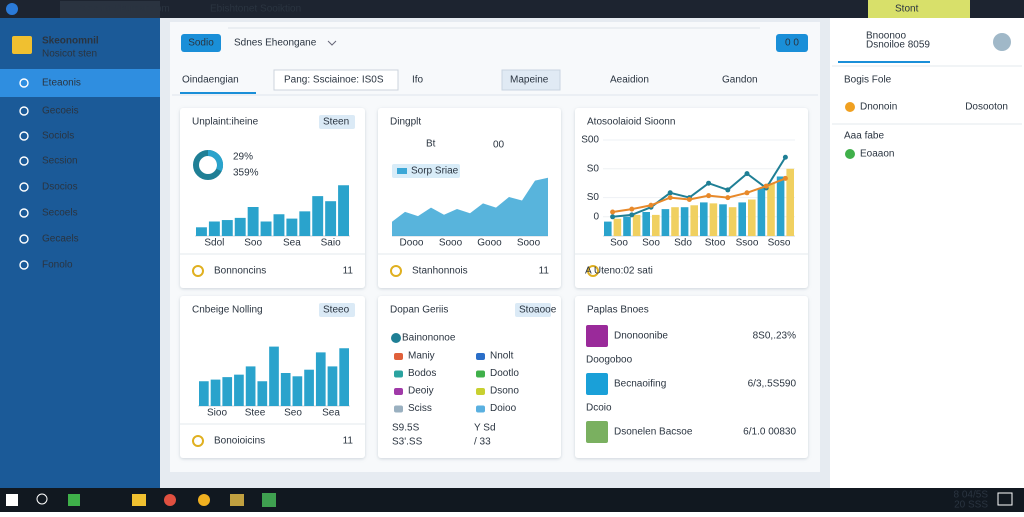 This screenshot has height=517, width=1024. What do you see at coordinates (405, 122) in the screenshot?
I see `card-title: Dingplt` at bounding box center [405, 122].